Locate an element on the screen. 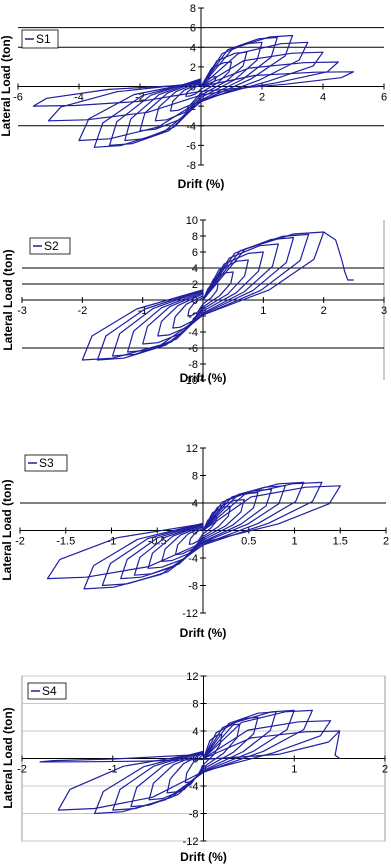 The image size is (391, 865). s4-x-tick-label: -2 is located at coordinates (22, 770).